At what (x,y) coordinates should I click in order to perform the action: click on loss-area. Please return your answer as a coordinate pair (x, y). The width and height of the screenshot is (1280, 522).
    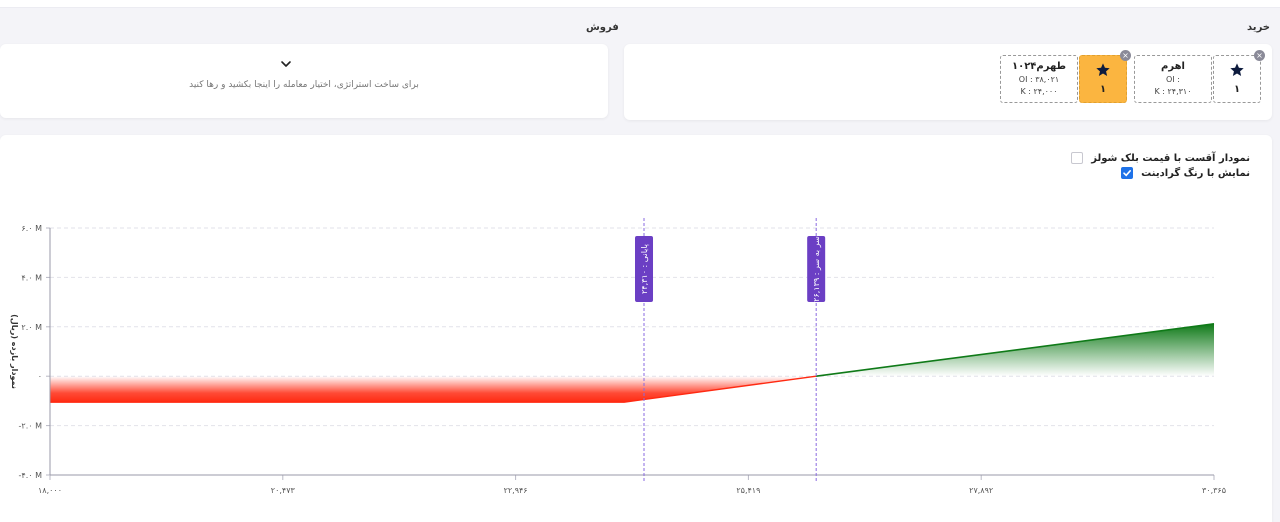
    Looking at the image, I should click on (433, 389).